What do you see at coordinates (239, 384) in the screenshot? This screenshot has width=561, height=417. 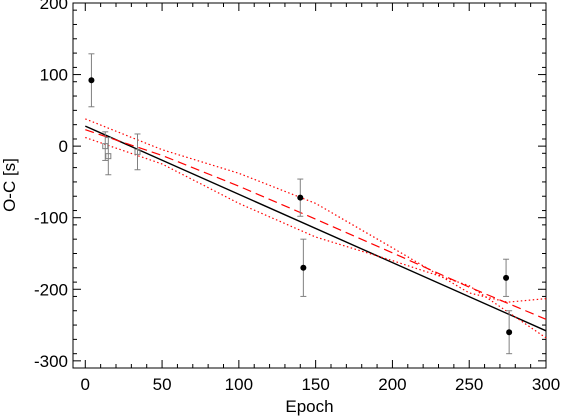 I see `x-tick-label: 100` at bounding box center [239, 384].